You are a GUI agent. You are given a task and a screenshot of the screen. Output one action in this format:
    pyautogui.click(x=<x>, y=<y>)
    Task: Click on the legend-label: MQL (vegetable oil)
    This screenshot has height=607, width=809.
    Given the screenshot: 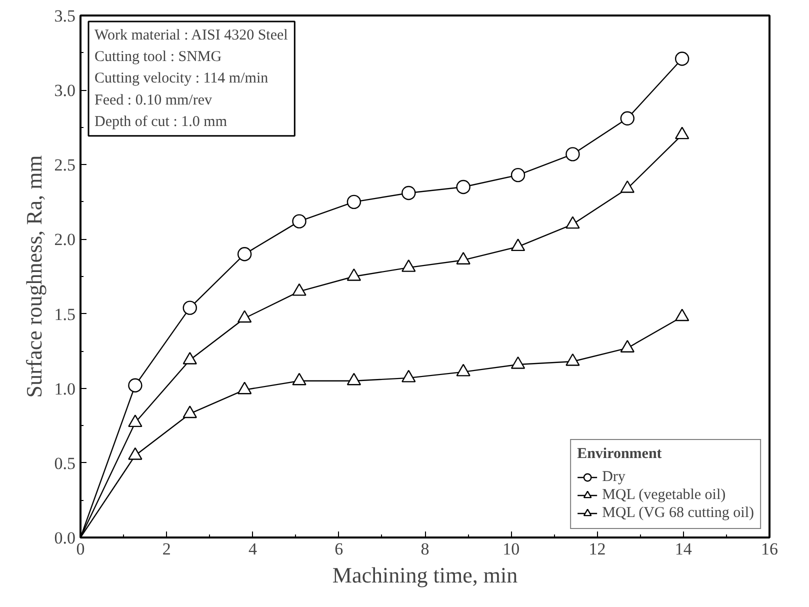 What is the action you would take?
    pyautogui.click(x=664, y=495)
    